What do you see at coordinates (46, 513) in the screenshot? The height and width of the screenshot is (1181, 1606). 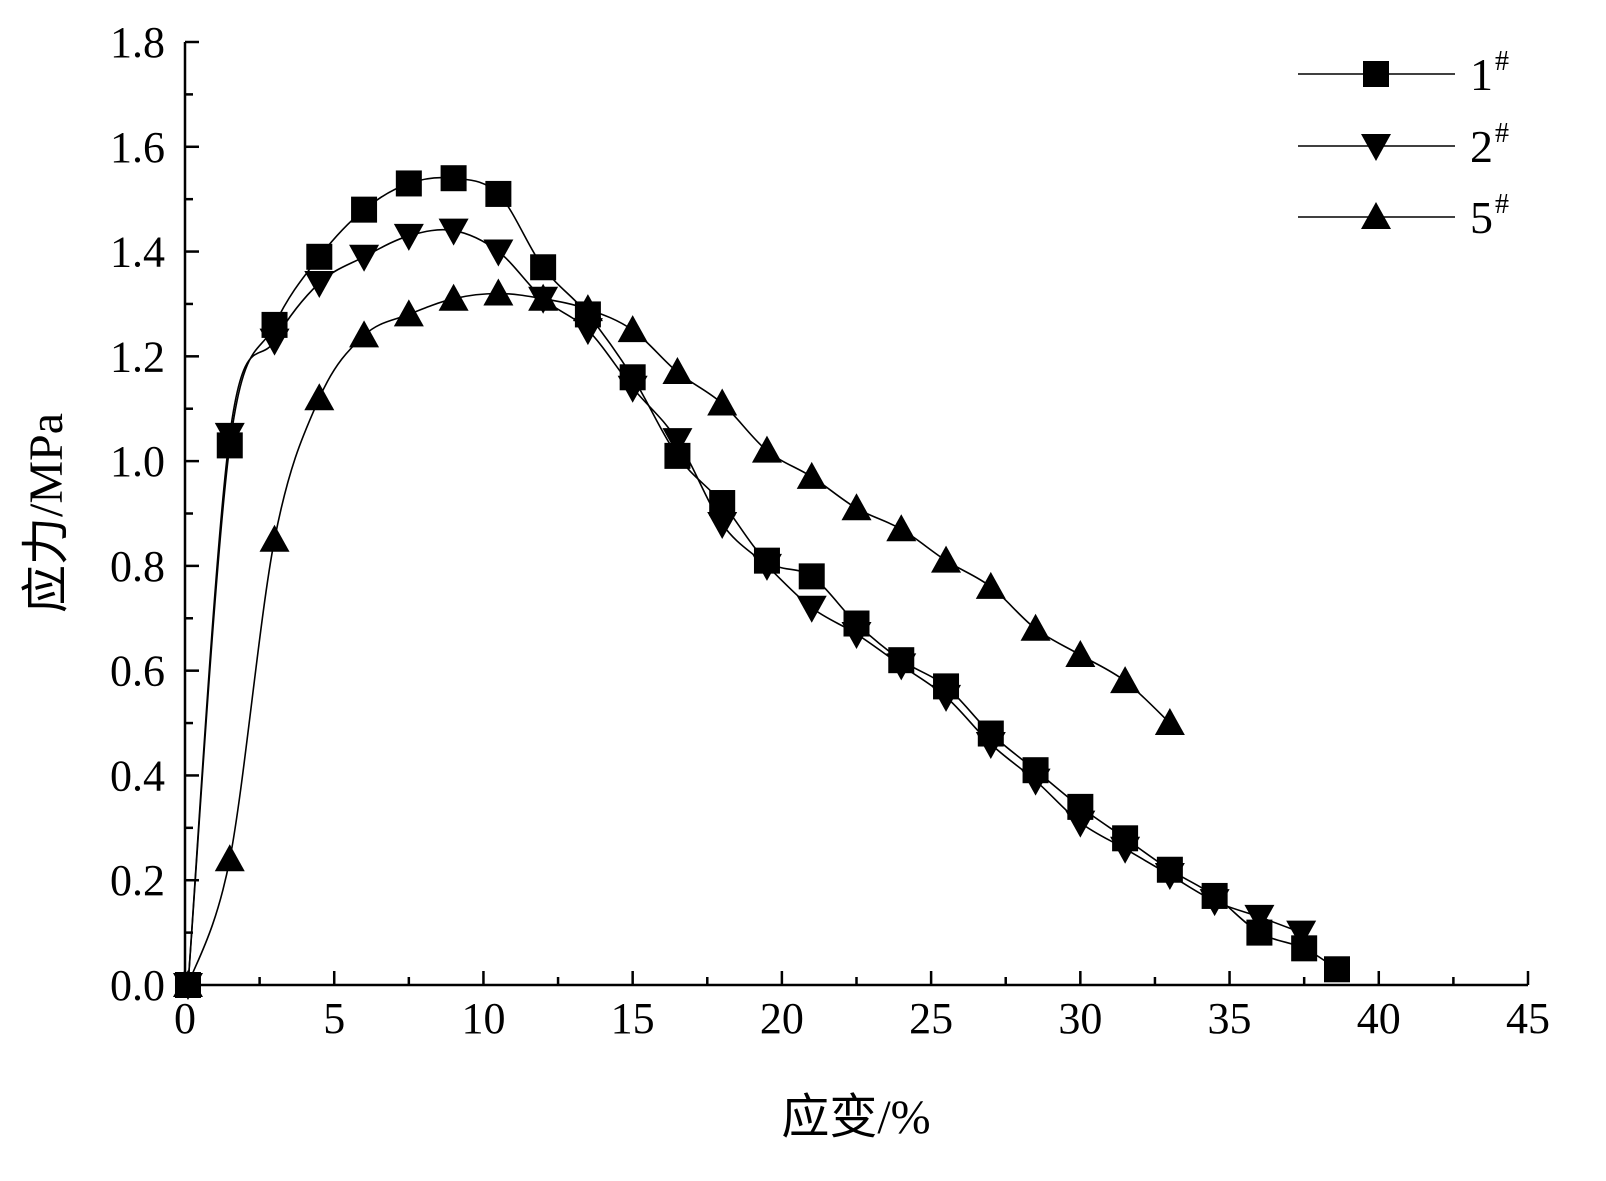 I see `y-axis-title: 应力/MPa` at bounding box center [46, 513].